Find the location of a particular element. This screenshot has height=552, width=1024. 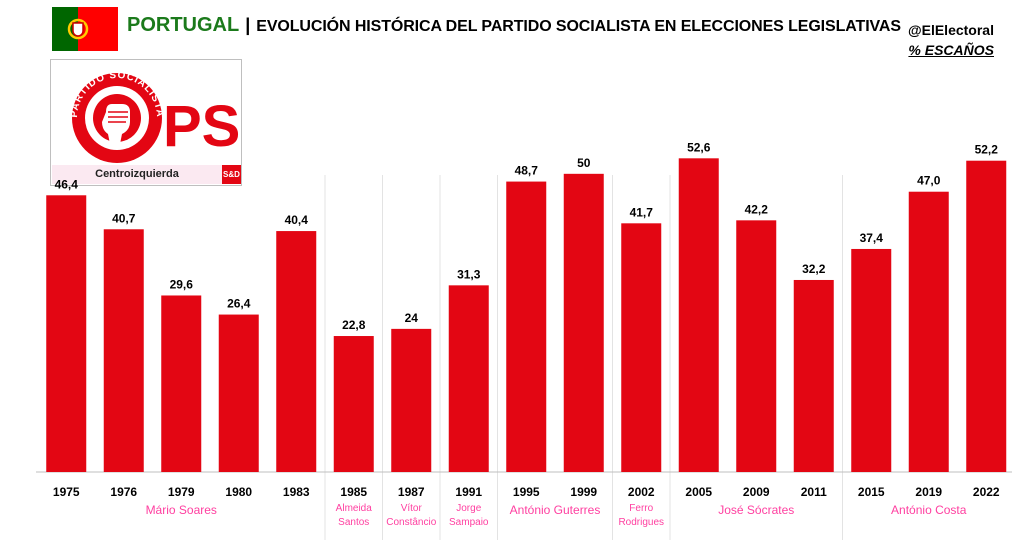

party-logo: PARTIDO SOCIALISTA PS is located at coordinates (154, 116).